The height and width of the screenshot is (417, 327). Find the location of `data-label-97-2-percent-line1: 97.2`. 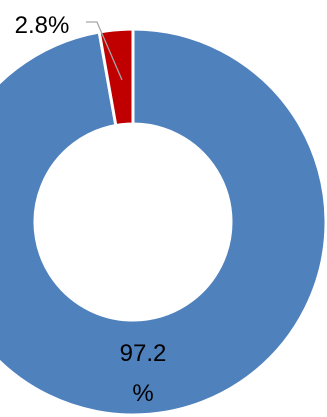

data-label-97-2-percent-line1: 97.2 is located at coordinates (143, 353).